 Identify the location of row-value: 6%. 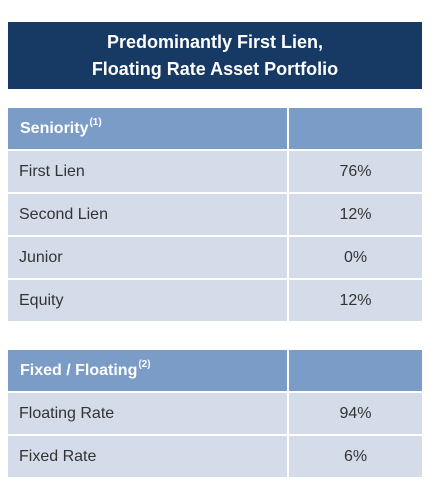
(355, 456).